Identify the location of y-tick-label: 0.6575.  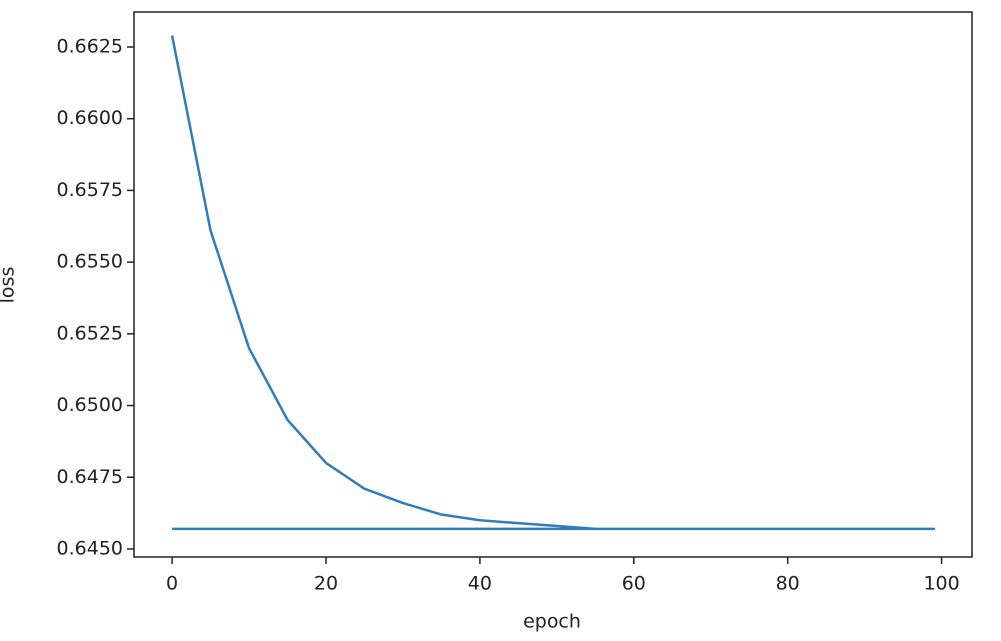
(90, 190).